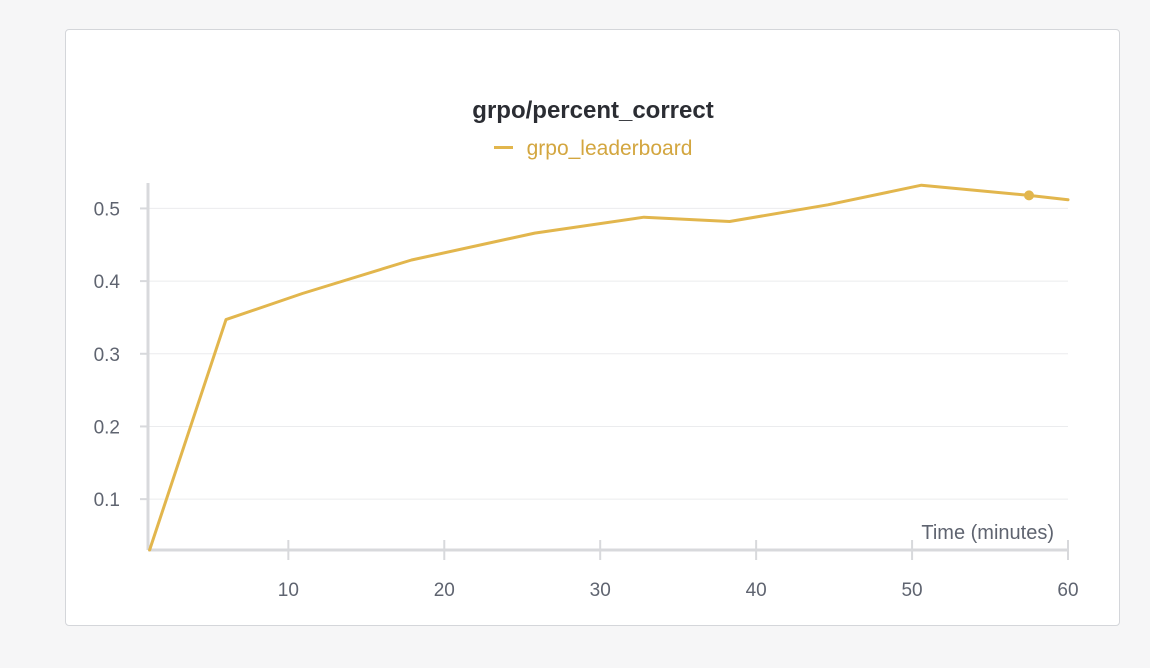  Describe the element at coordinates (288, 590) in the screenshot. I see `x-tick-label: 10` at that location.